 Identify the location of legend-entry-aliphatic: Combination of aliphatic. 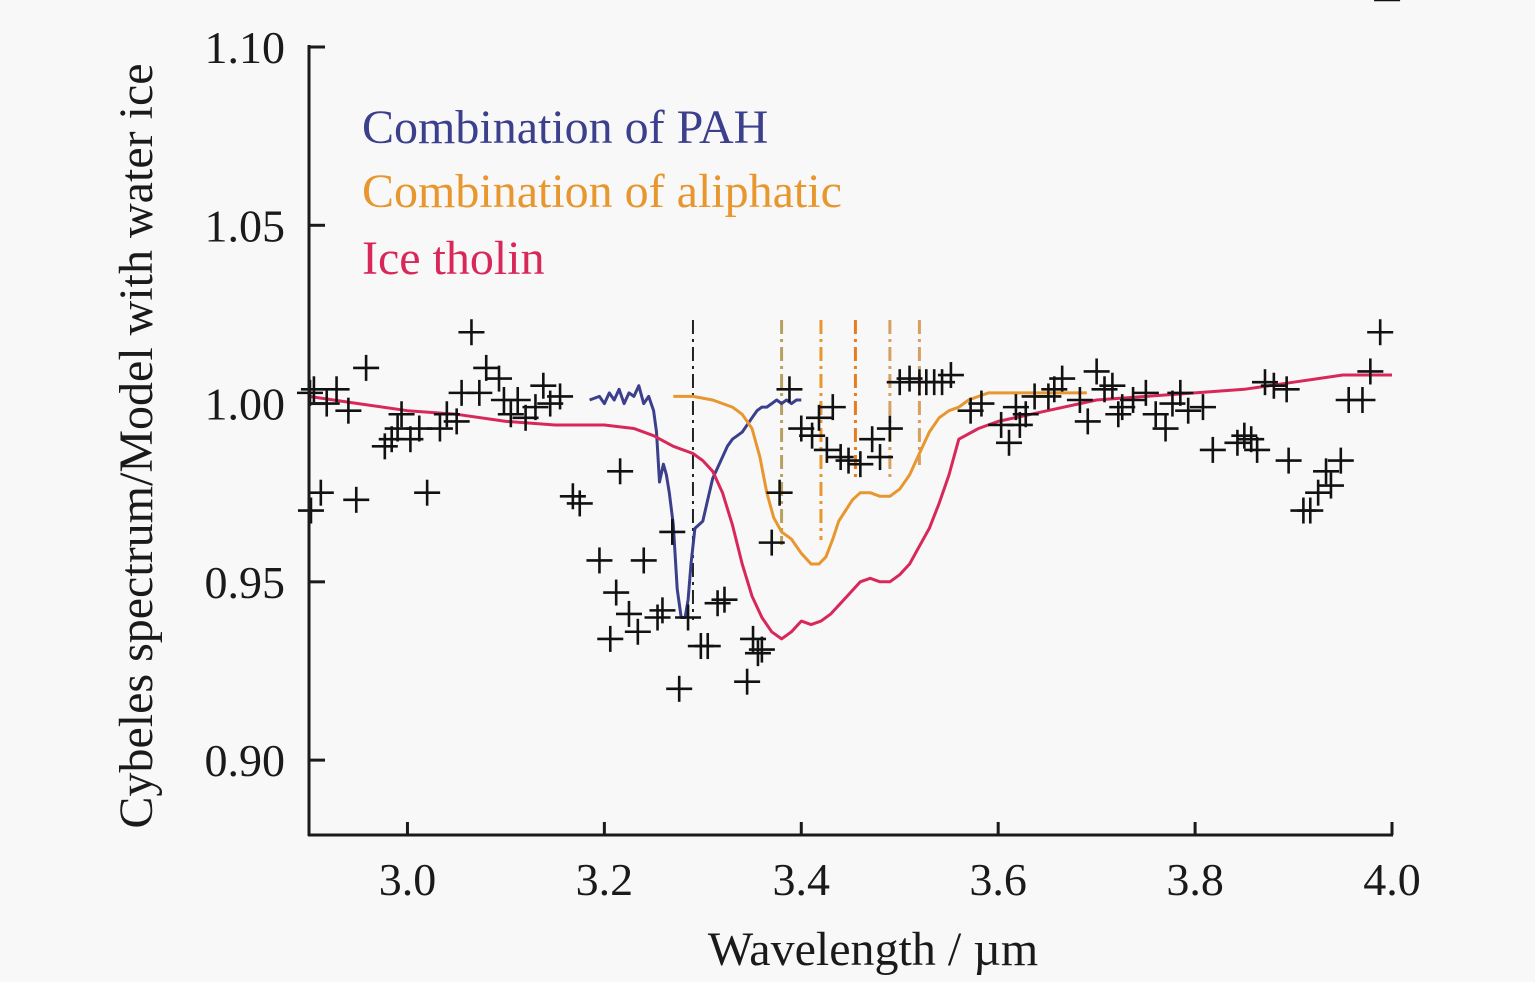
(602, 191).